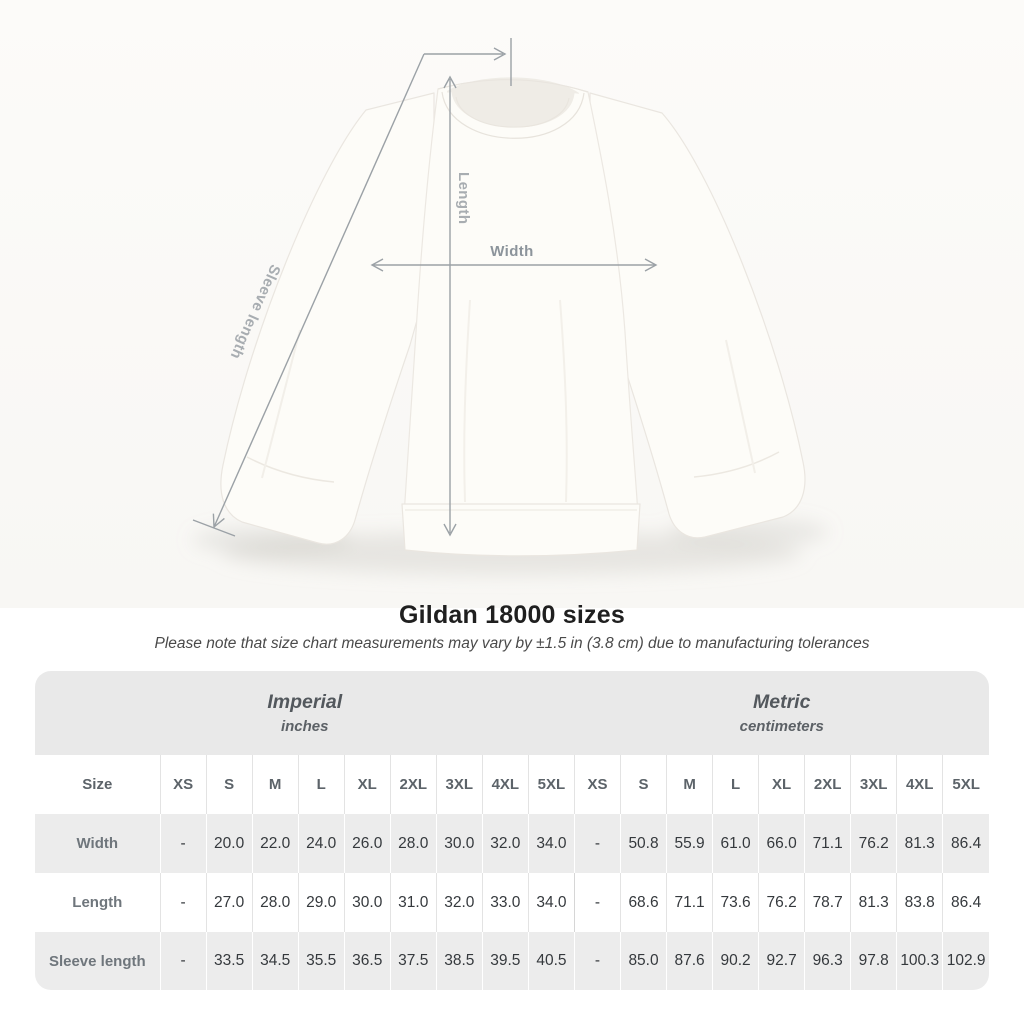  Describe the element at coordinates (919, 902) in the screenshot. I see `value-cell: 83.8` at that location.